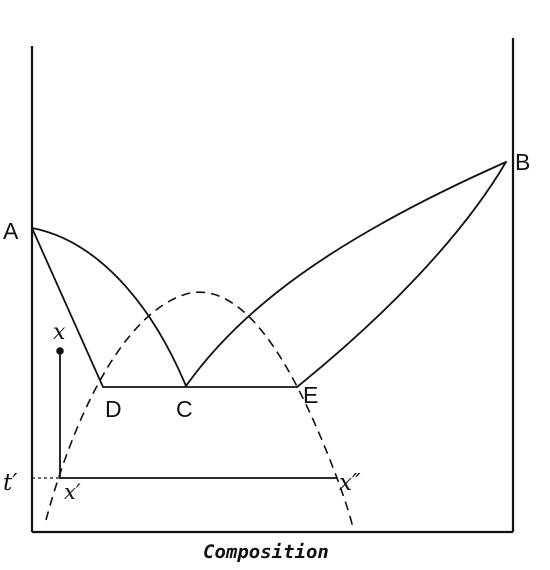 The height and width of the screenshot is (570, 550). Describe the element at coordinates (59, 332) in the screenshot. I see `label-x: x` at that location.